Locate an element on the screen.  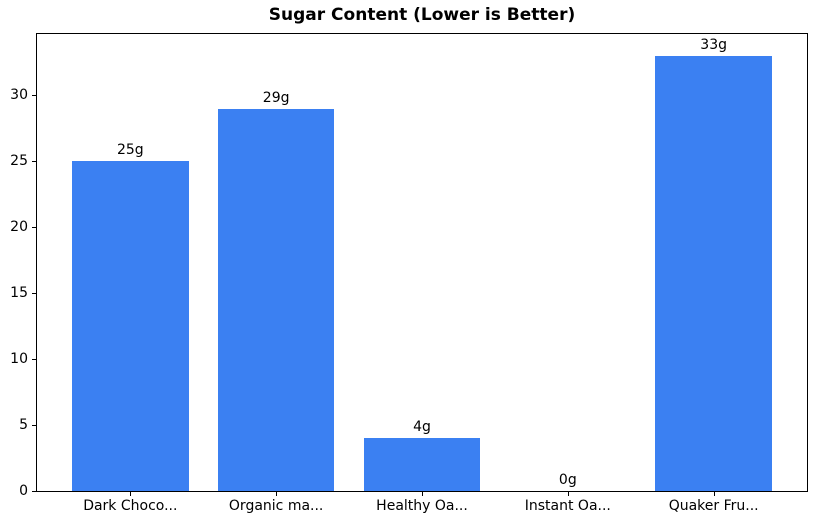
bar-value-label: 0g is located at coordinates (567, 480).